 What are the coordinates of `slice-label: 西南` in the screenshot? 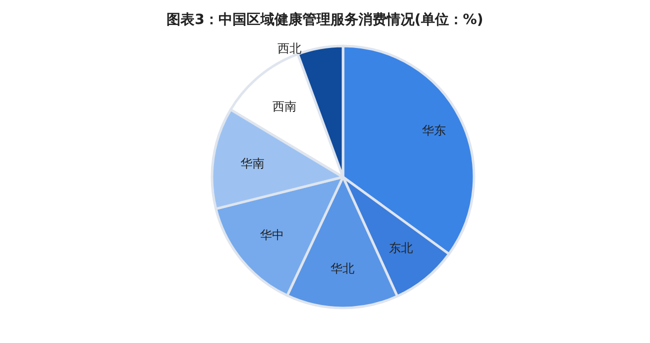 It's located at (284, 106).